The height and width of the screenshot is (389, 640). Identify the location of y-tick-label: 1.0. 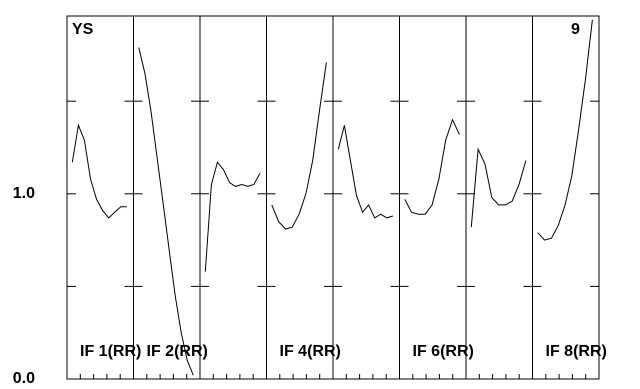
(24, 193).